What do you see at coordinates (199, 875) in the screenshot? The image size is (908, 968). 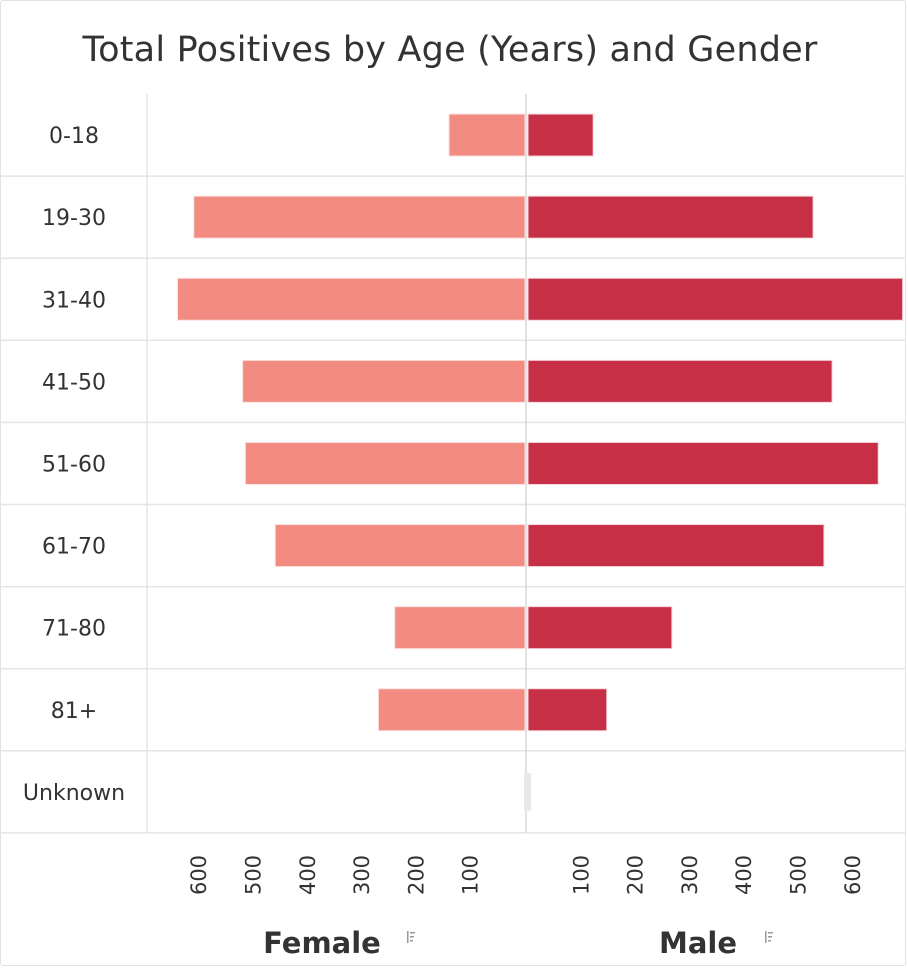 I see `female-tick-label: 600` at bounding box center [199, 875].